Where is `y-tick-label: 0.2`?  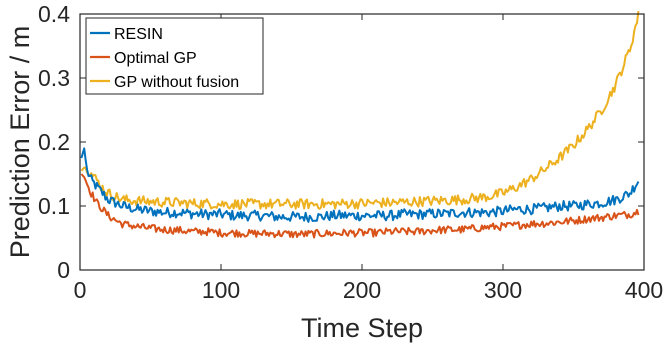
y-tick-label: 0.2 is located at coordinates (54, 142).